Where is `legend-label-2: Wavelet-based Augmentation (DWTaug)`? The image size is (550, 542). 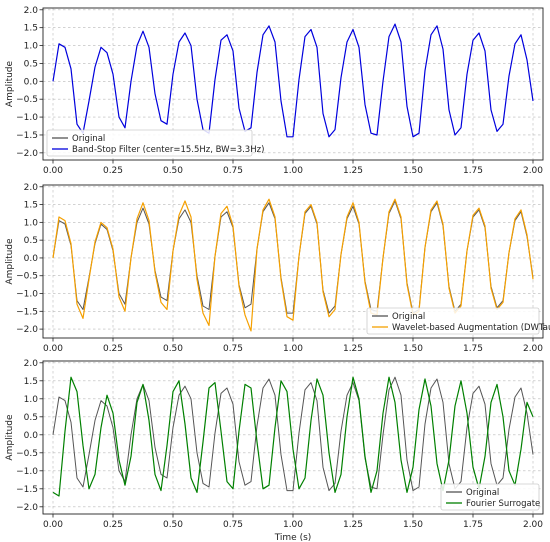
legend-label-2: Wavelet-based Augmentation (DWTaug) is located at coordinates (471, 328).